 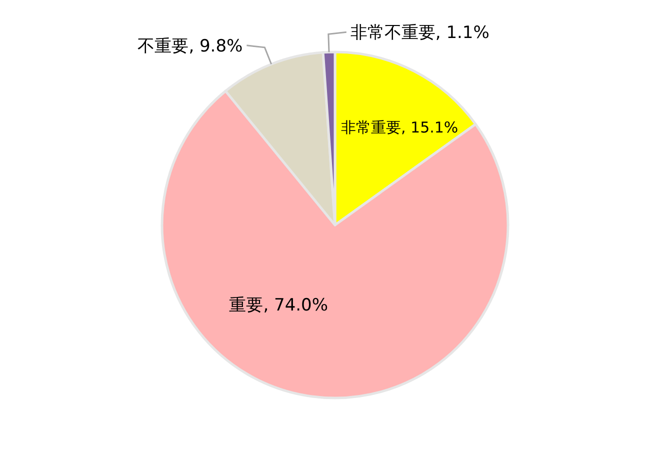 What do you see at coordinates (278, 306) in the screenshot?
I see `slice-label: 重要, 74.0%` at bounding box center [278, 306].